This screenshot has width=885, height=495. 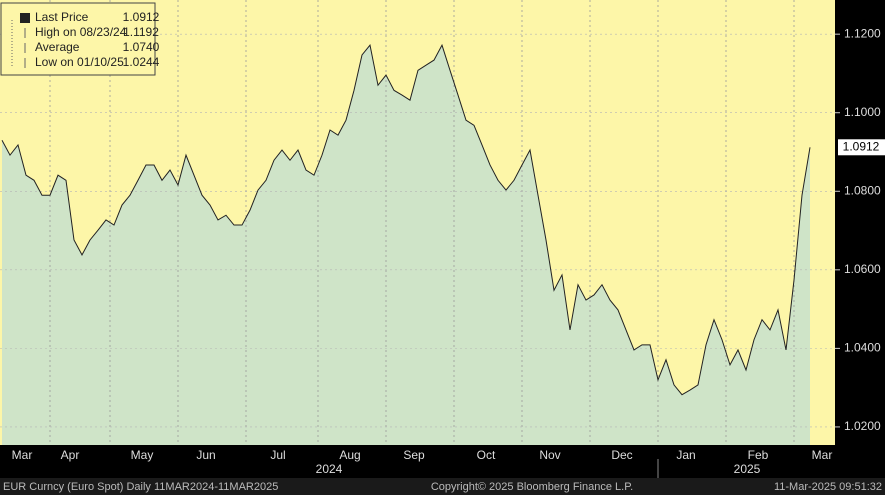 I want to click on x-tick-label: Jun, so click(x=205, y=455).